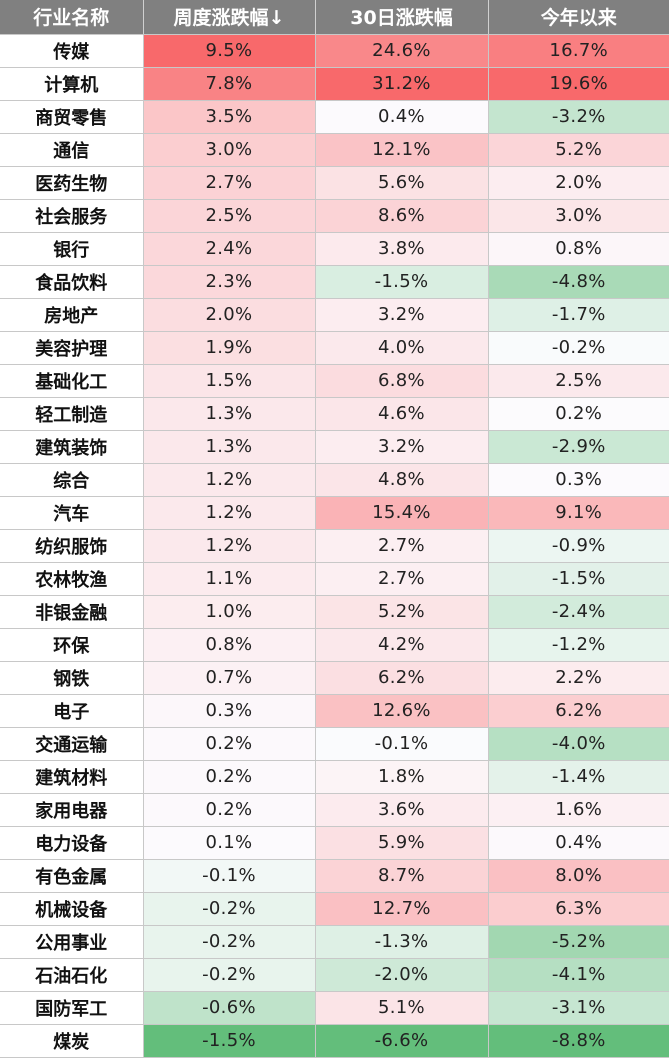 The image size is (669, 1058). I want to click on 30d-change-cell: 12.7%, so click(401, 908).